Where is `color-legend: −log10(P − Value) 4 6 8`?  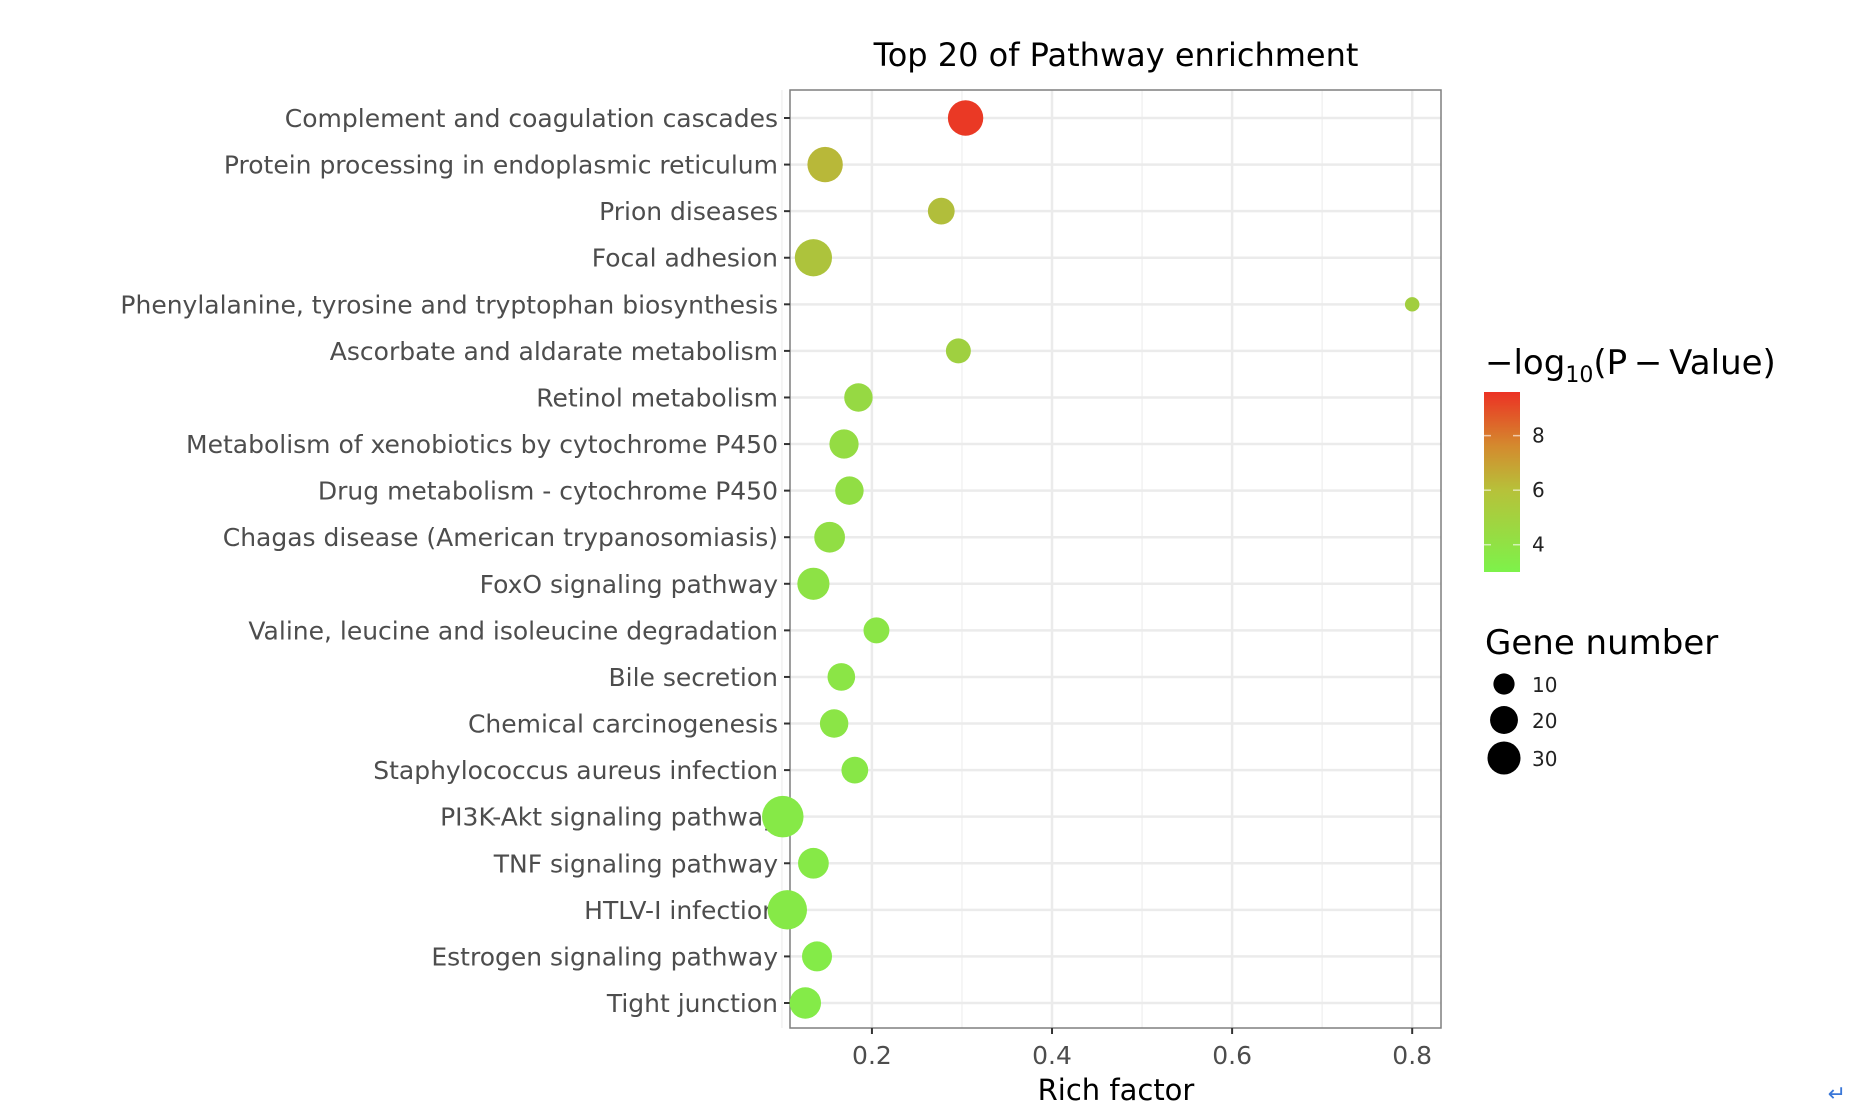
color-legend: −log10(P − Value) 4 6 8 is located at coordinates (1630, 457).